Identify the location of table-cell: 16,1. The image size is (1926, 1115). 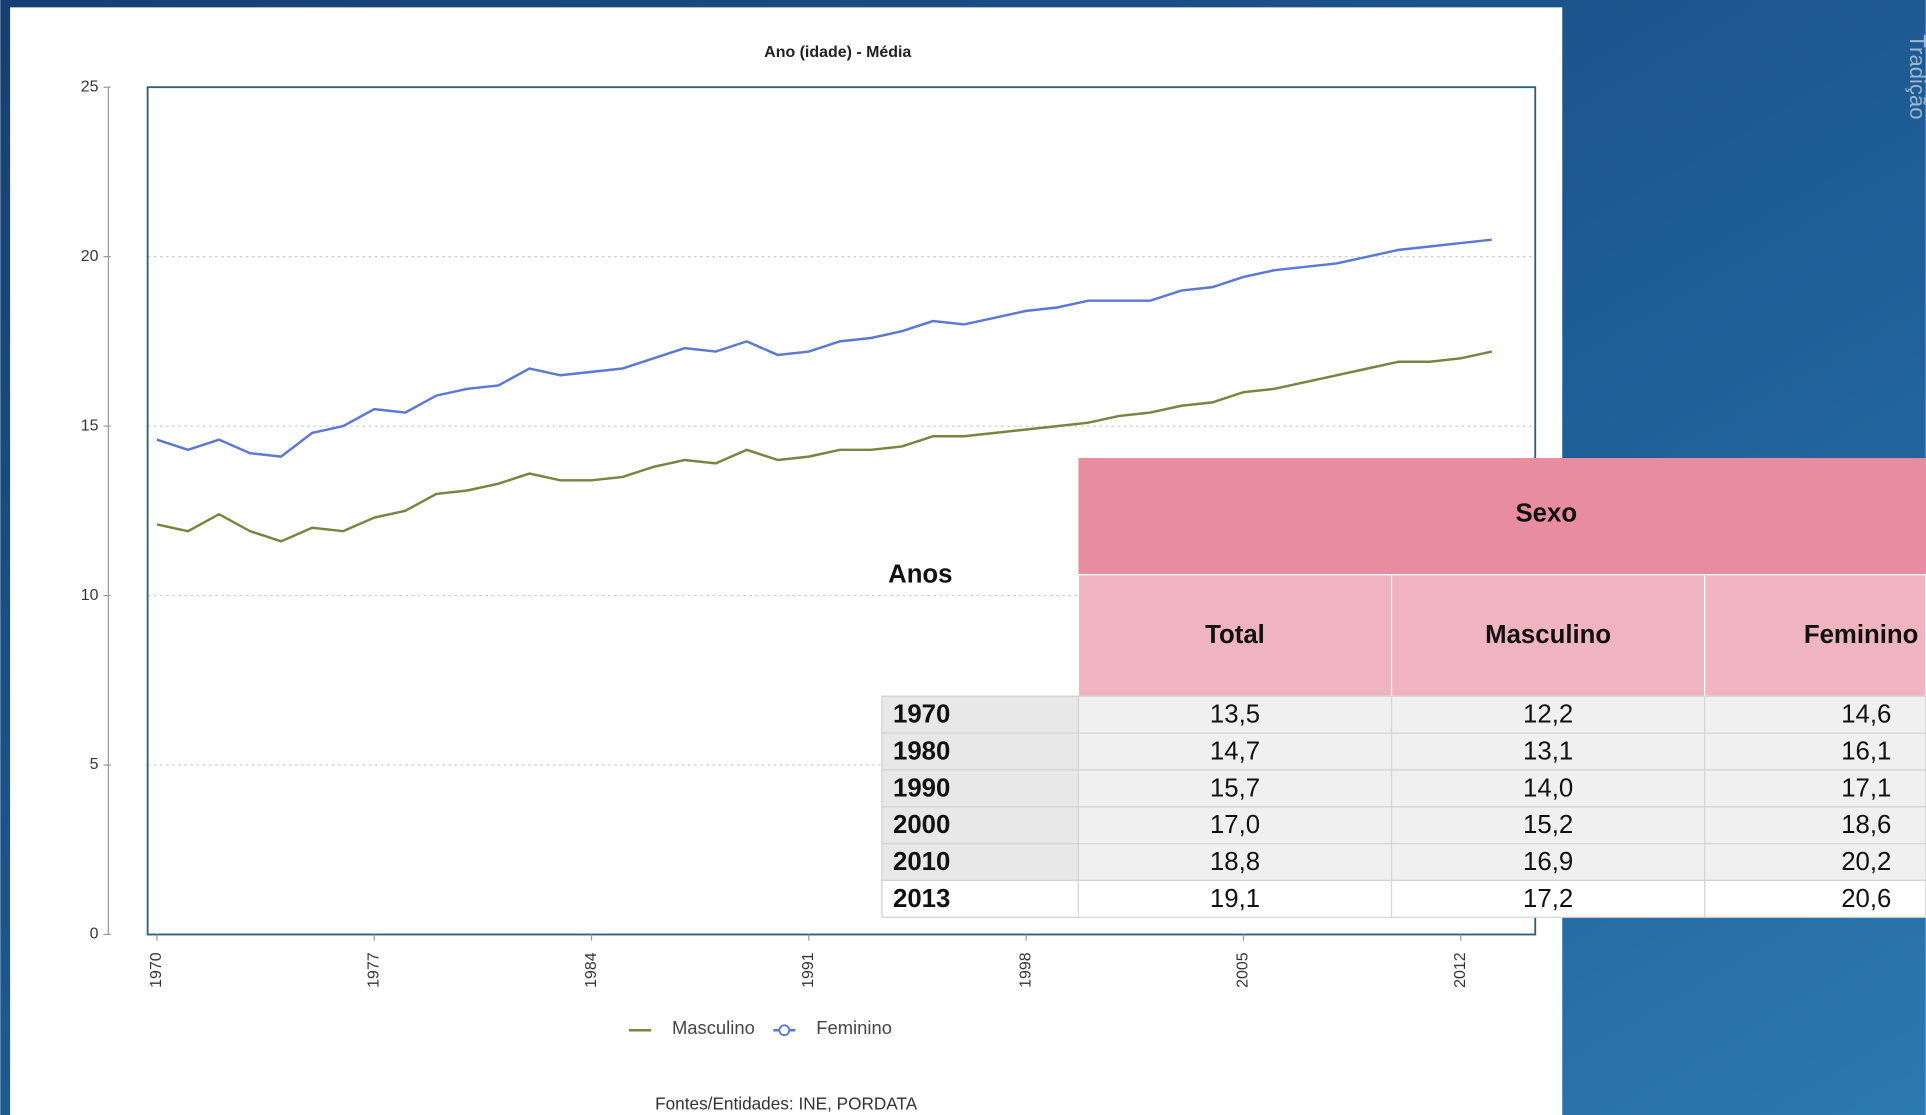
(1866, 752).